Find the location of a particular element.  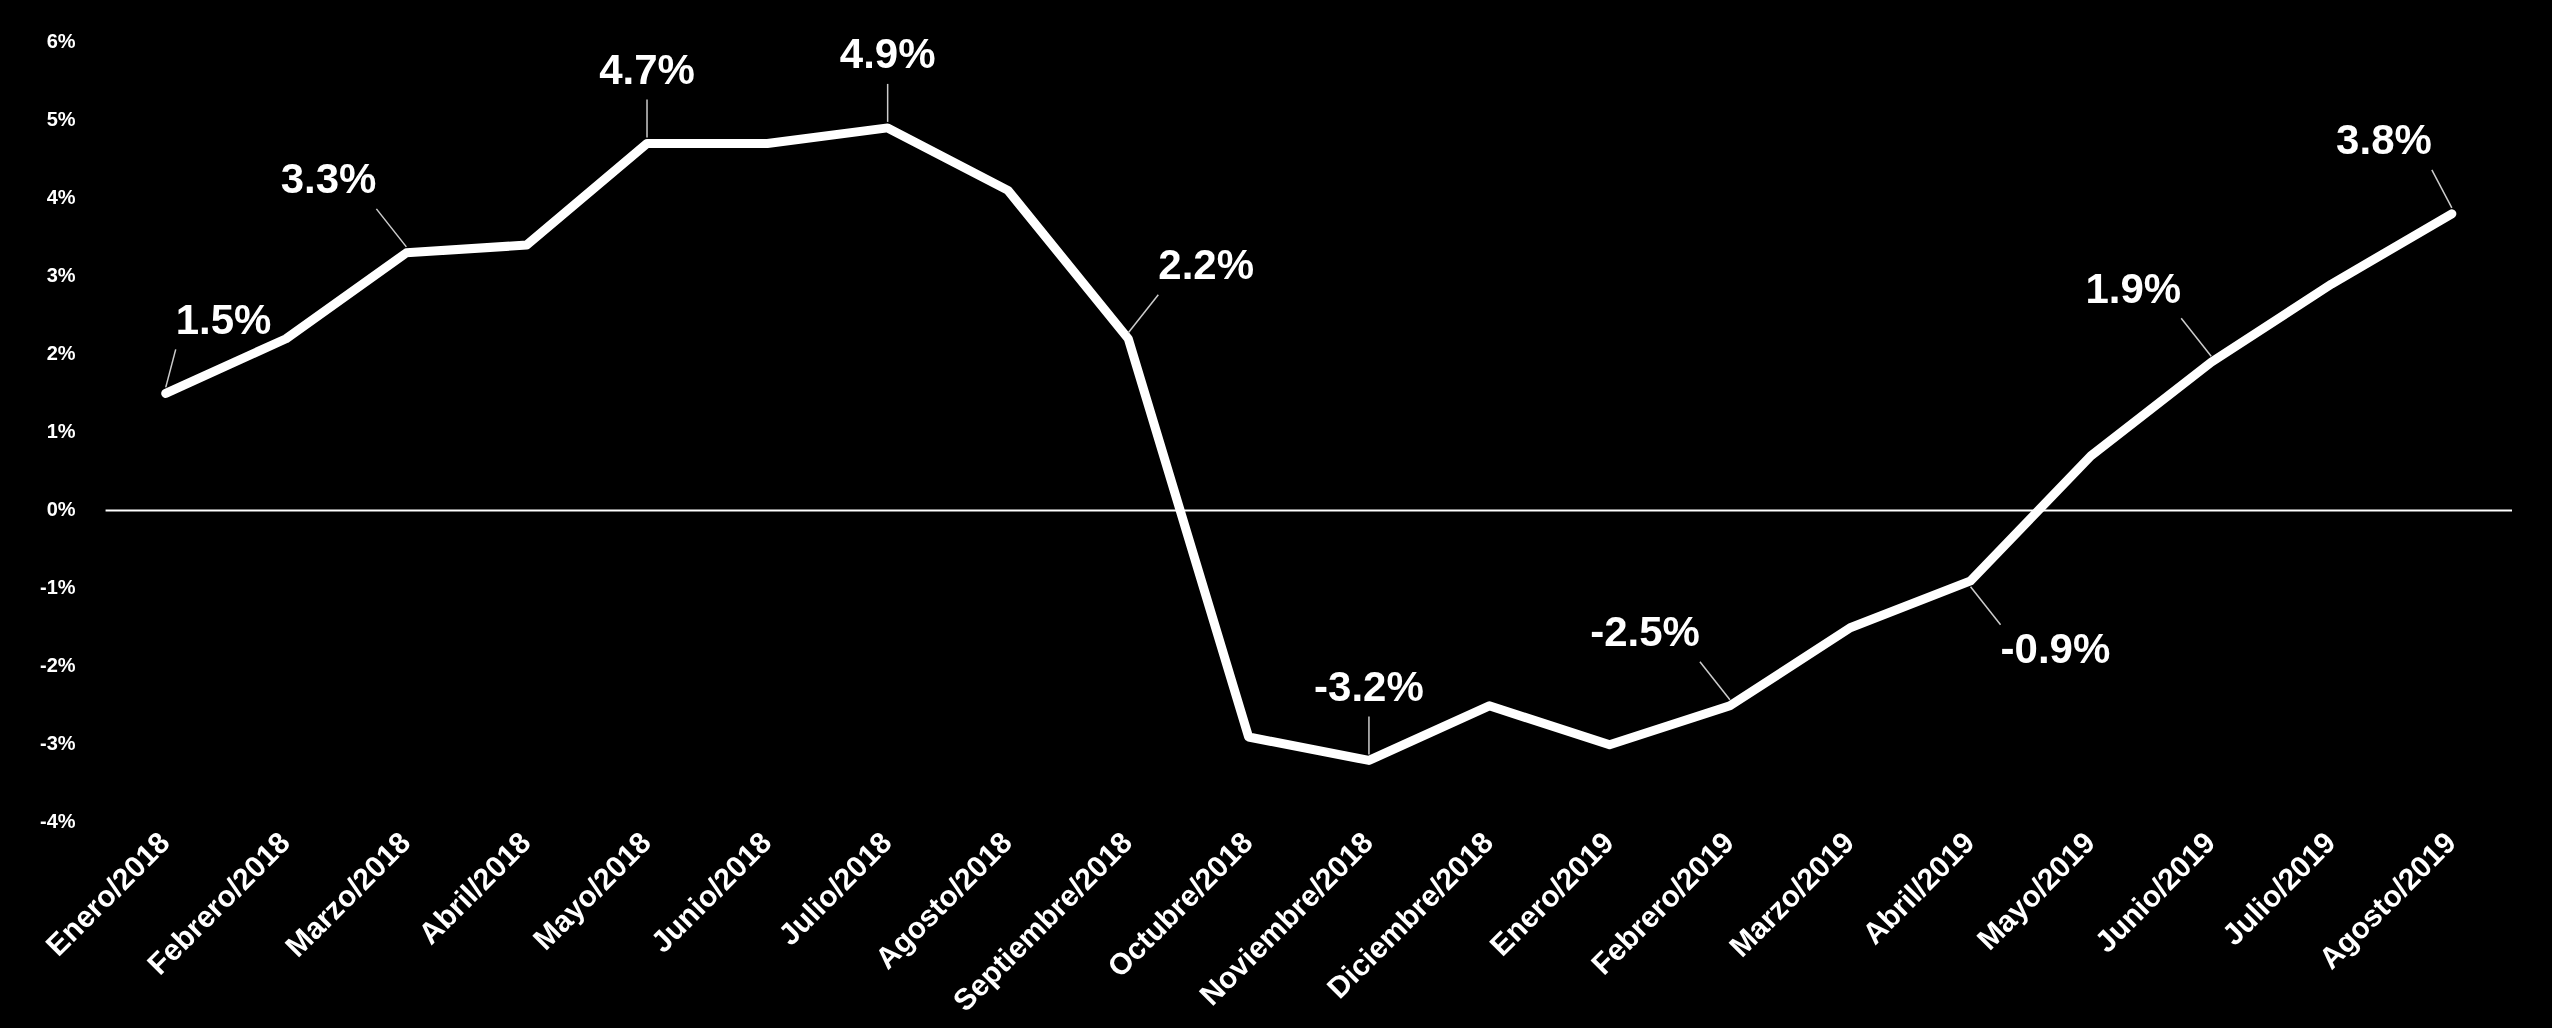

y-tick-label: -4% is located at coordinates (57, 821).